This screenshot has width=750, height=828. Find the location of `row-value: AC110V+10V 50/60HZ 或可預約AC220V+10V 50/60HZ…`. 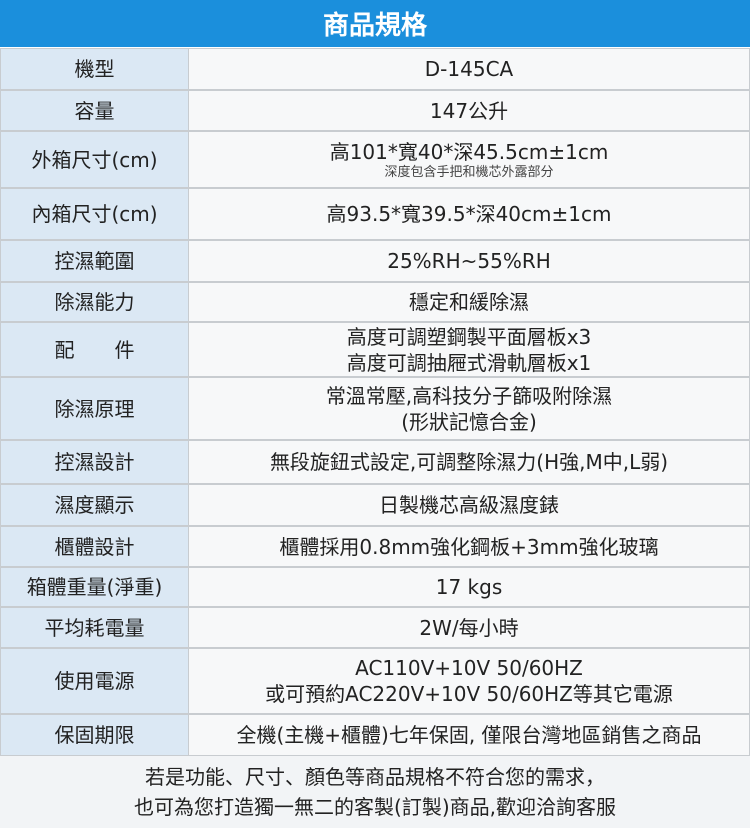

row-value: AC110V+10V 50/60HZ 或可預約AC220V+10V 50/60HZ… is located at coordinates (469, 681).